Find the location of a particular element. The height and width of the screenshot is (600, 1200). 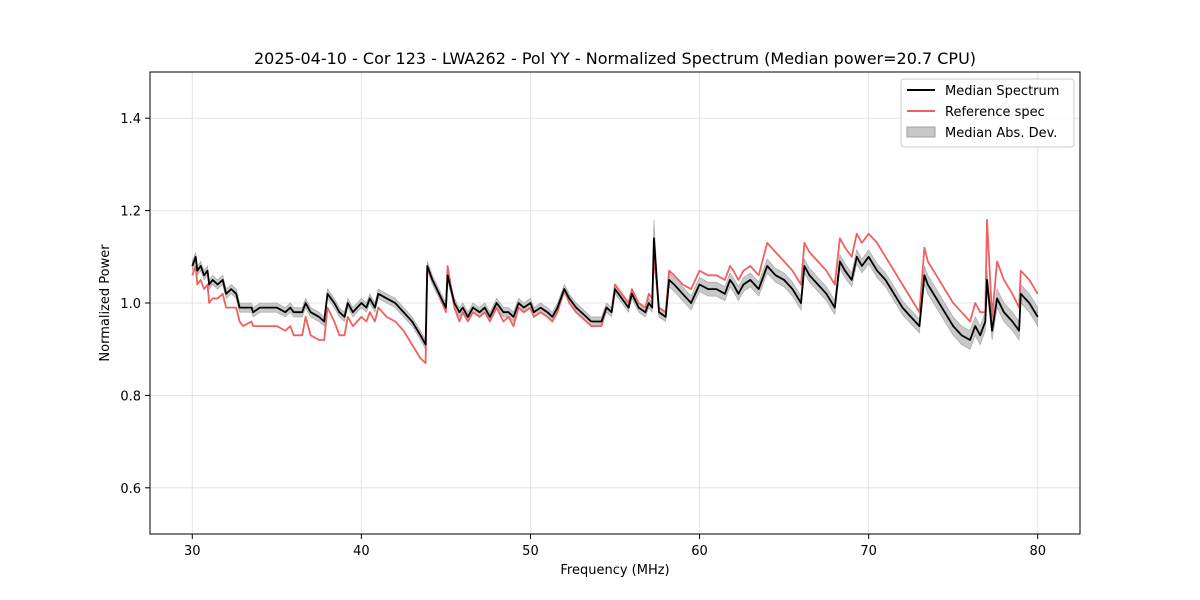

x-tick-label: 50 is located at coordinates (530, 551).